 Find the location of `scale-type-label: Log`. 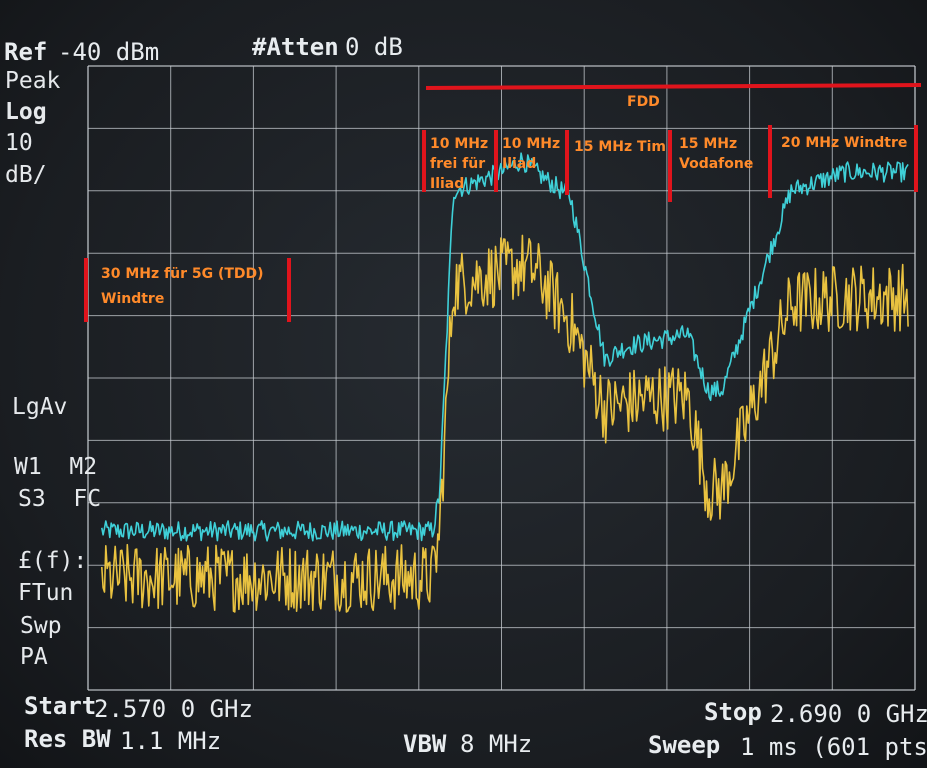

scale-type-label: Log is located at coordinates (26, 112).